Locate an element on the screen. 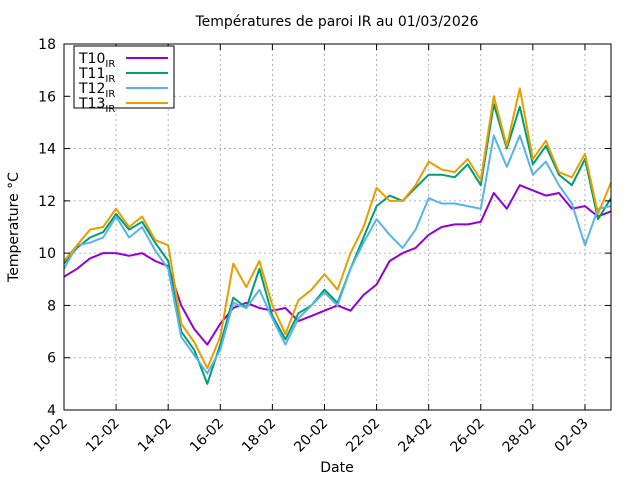 The height and width of the screenshot is (480, 640). legend-label-name: T12 is located at coordinates (91, 89).